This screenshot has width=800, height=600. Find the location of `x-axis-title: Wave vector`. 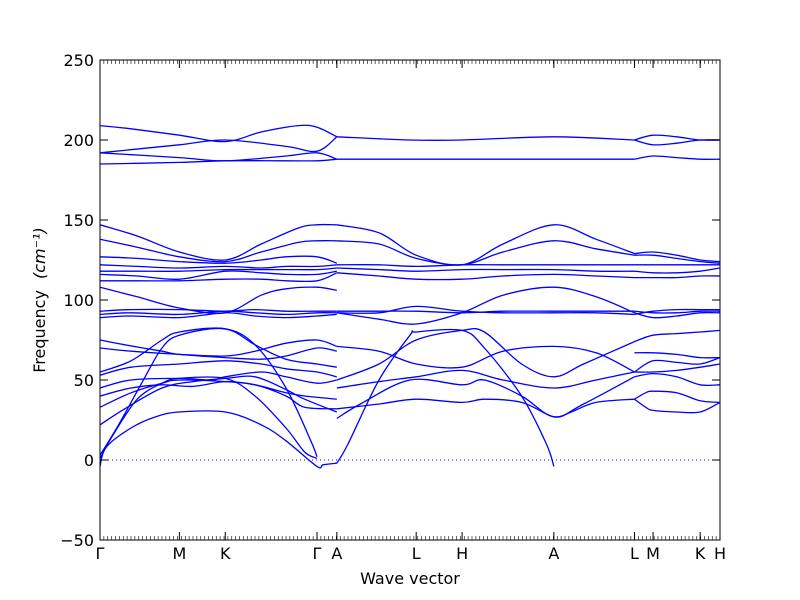

x-axis-title: Wave vector is located at coordinates (410, 578).